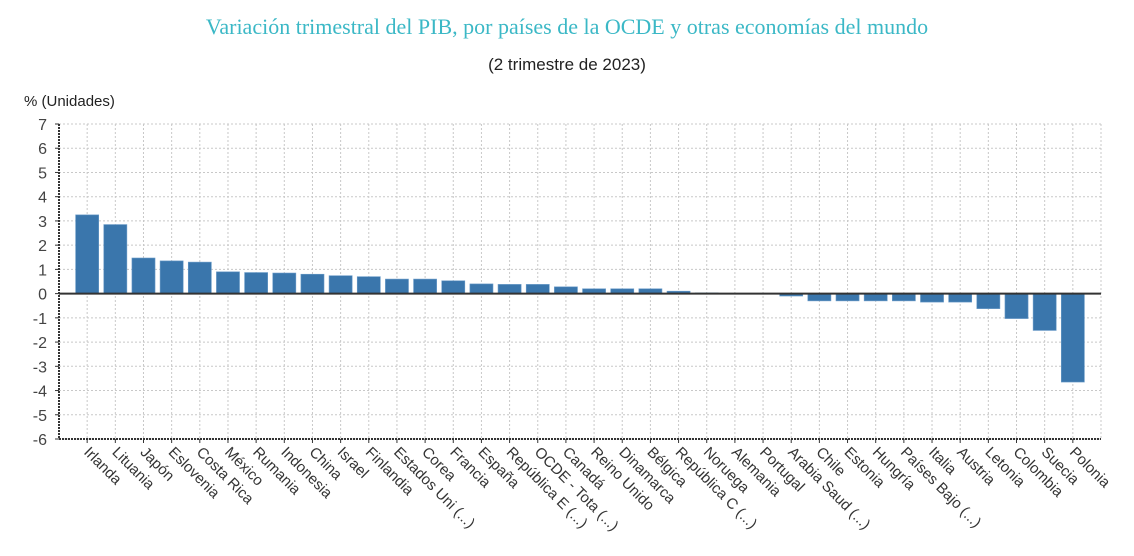  What do you see at coordinates (42, 246) in the screenshot?
I see `y-tick-label: 2` at bounding box center [42, 246].